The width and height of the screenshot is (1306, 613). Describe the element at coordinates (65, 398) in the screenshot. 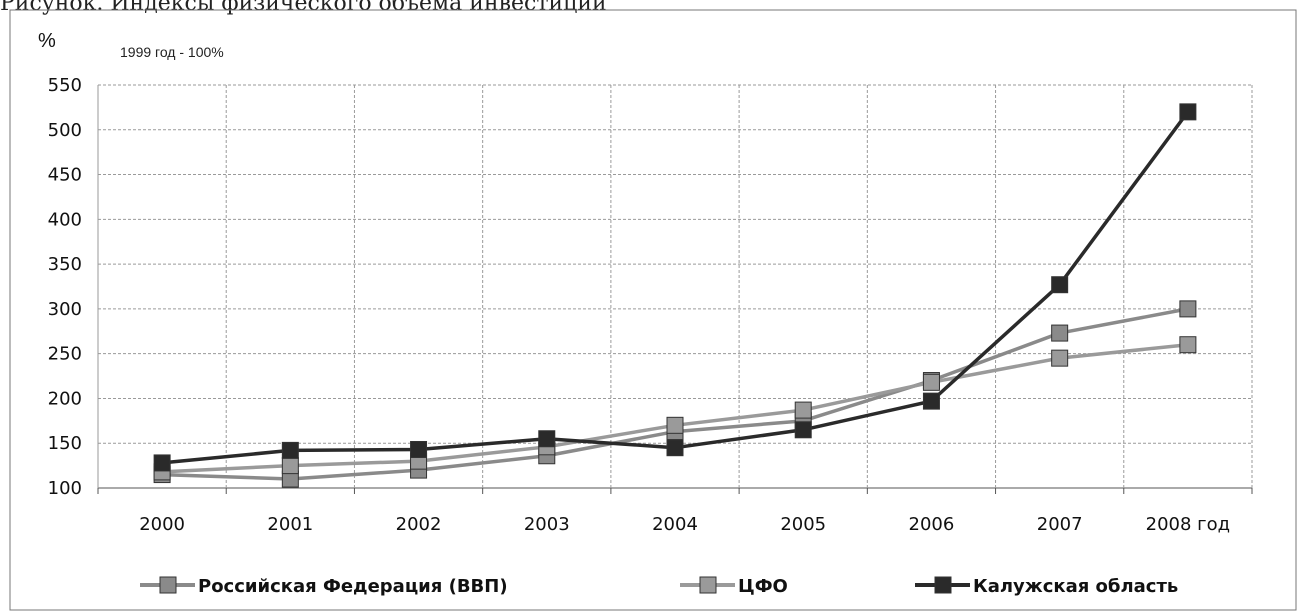

I see `y-tick-label: 200` at that location.